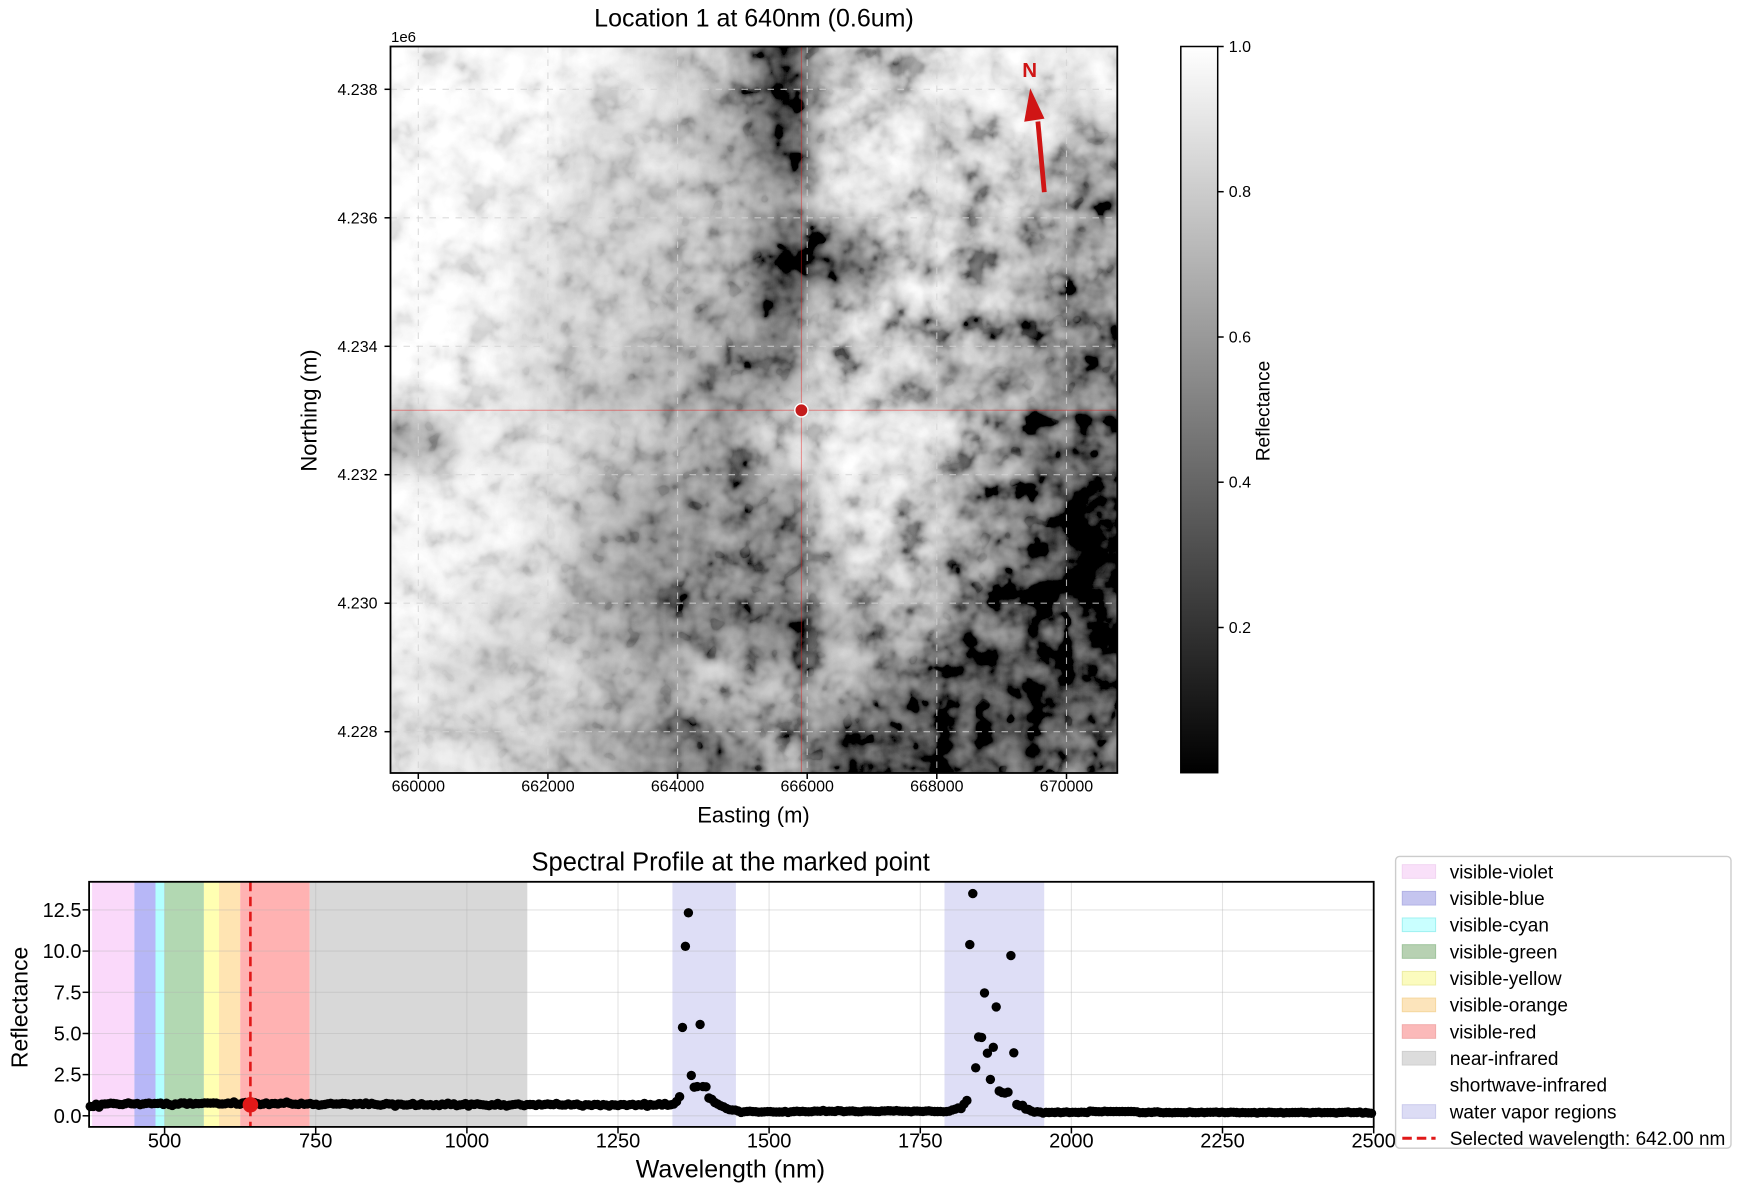 The image size is (1739, 1194). What do you see at coordinates (754, 19) in the screenshot?
I see `svg-text: Location 1 at 640nm (0.6um)` at bounding box center [754, 19].